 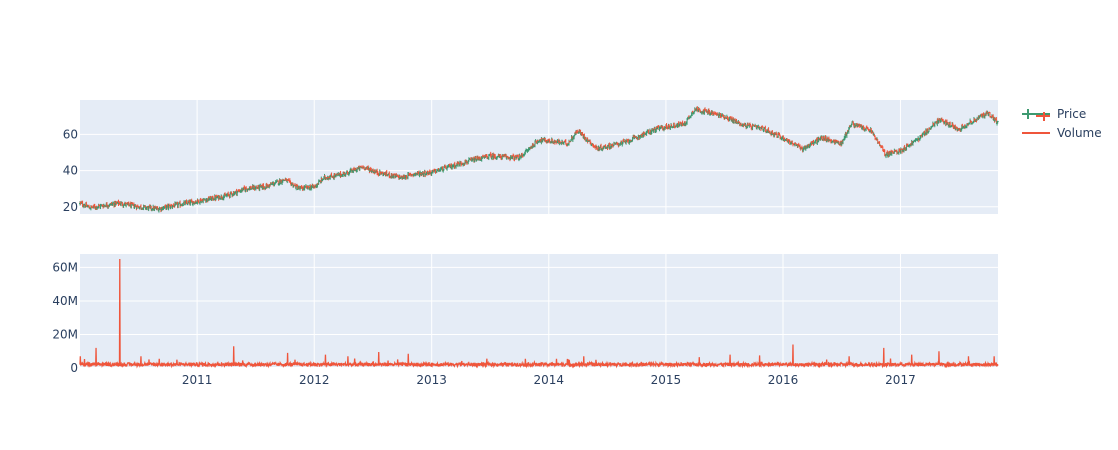 I want to click on legend-item-price: Price, so click(x=1054, y=114).